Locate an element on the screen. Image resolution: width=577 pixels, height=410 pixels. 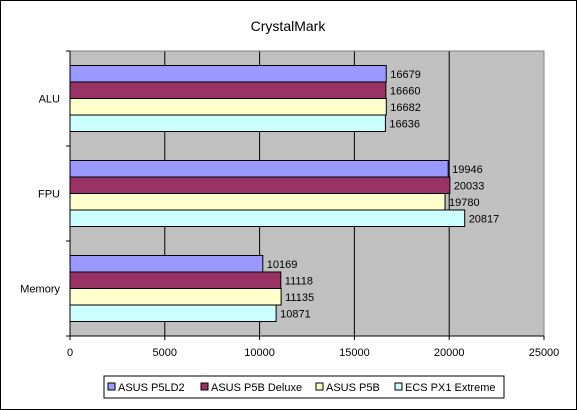
legend-label: ASUS P5LD2 is located at coordinates (151, 388).